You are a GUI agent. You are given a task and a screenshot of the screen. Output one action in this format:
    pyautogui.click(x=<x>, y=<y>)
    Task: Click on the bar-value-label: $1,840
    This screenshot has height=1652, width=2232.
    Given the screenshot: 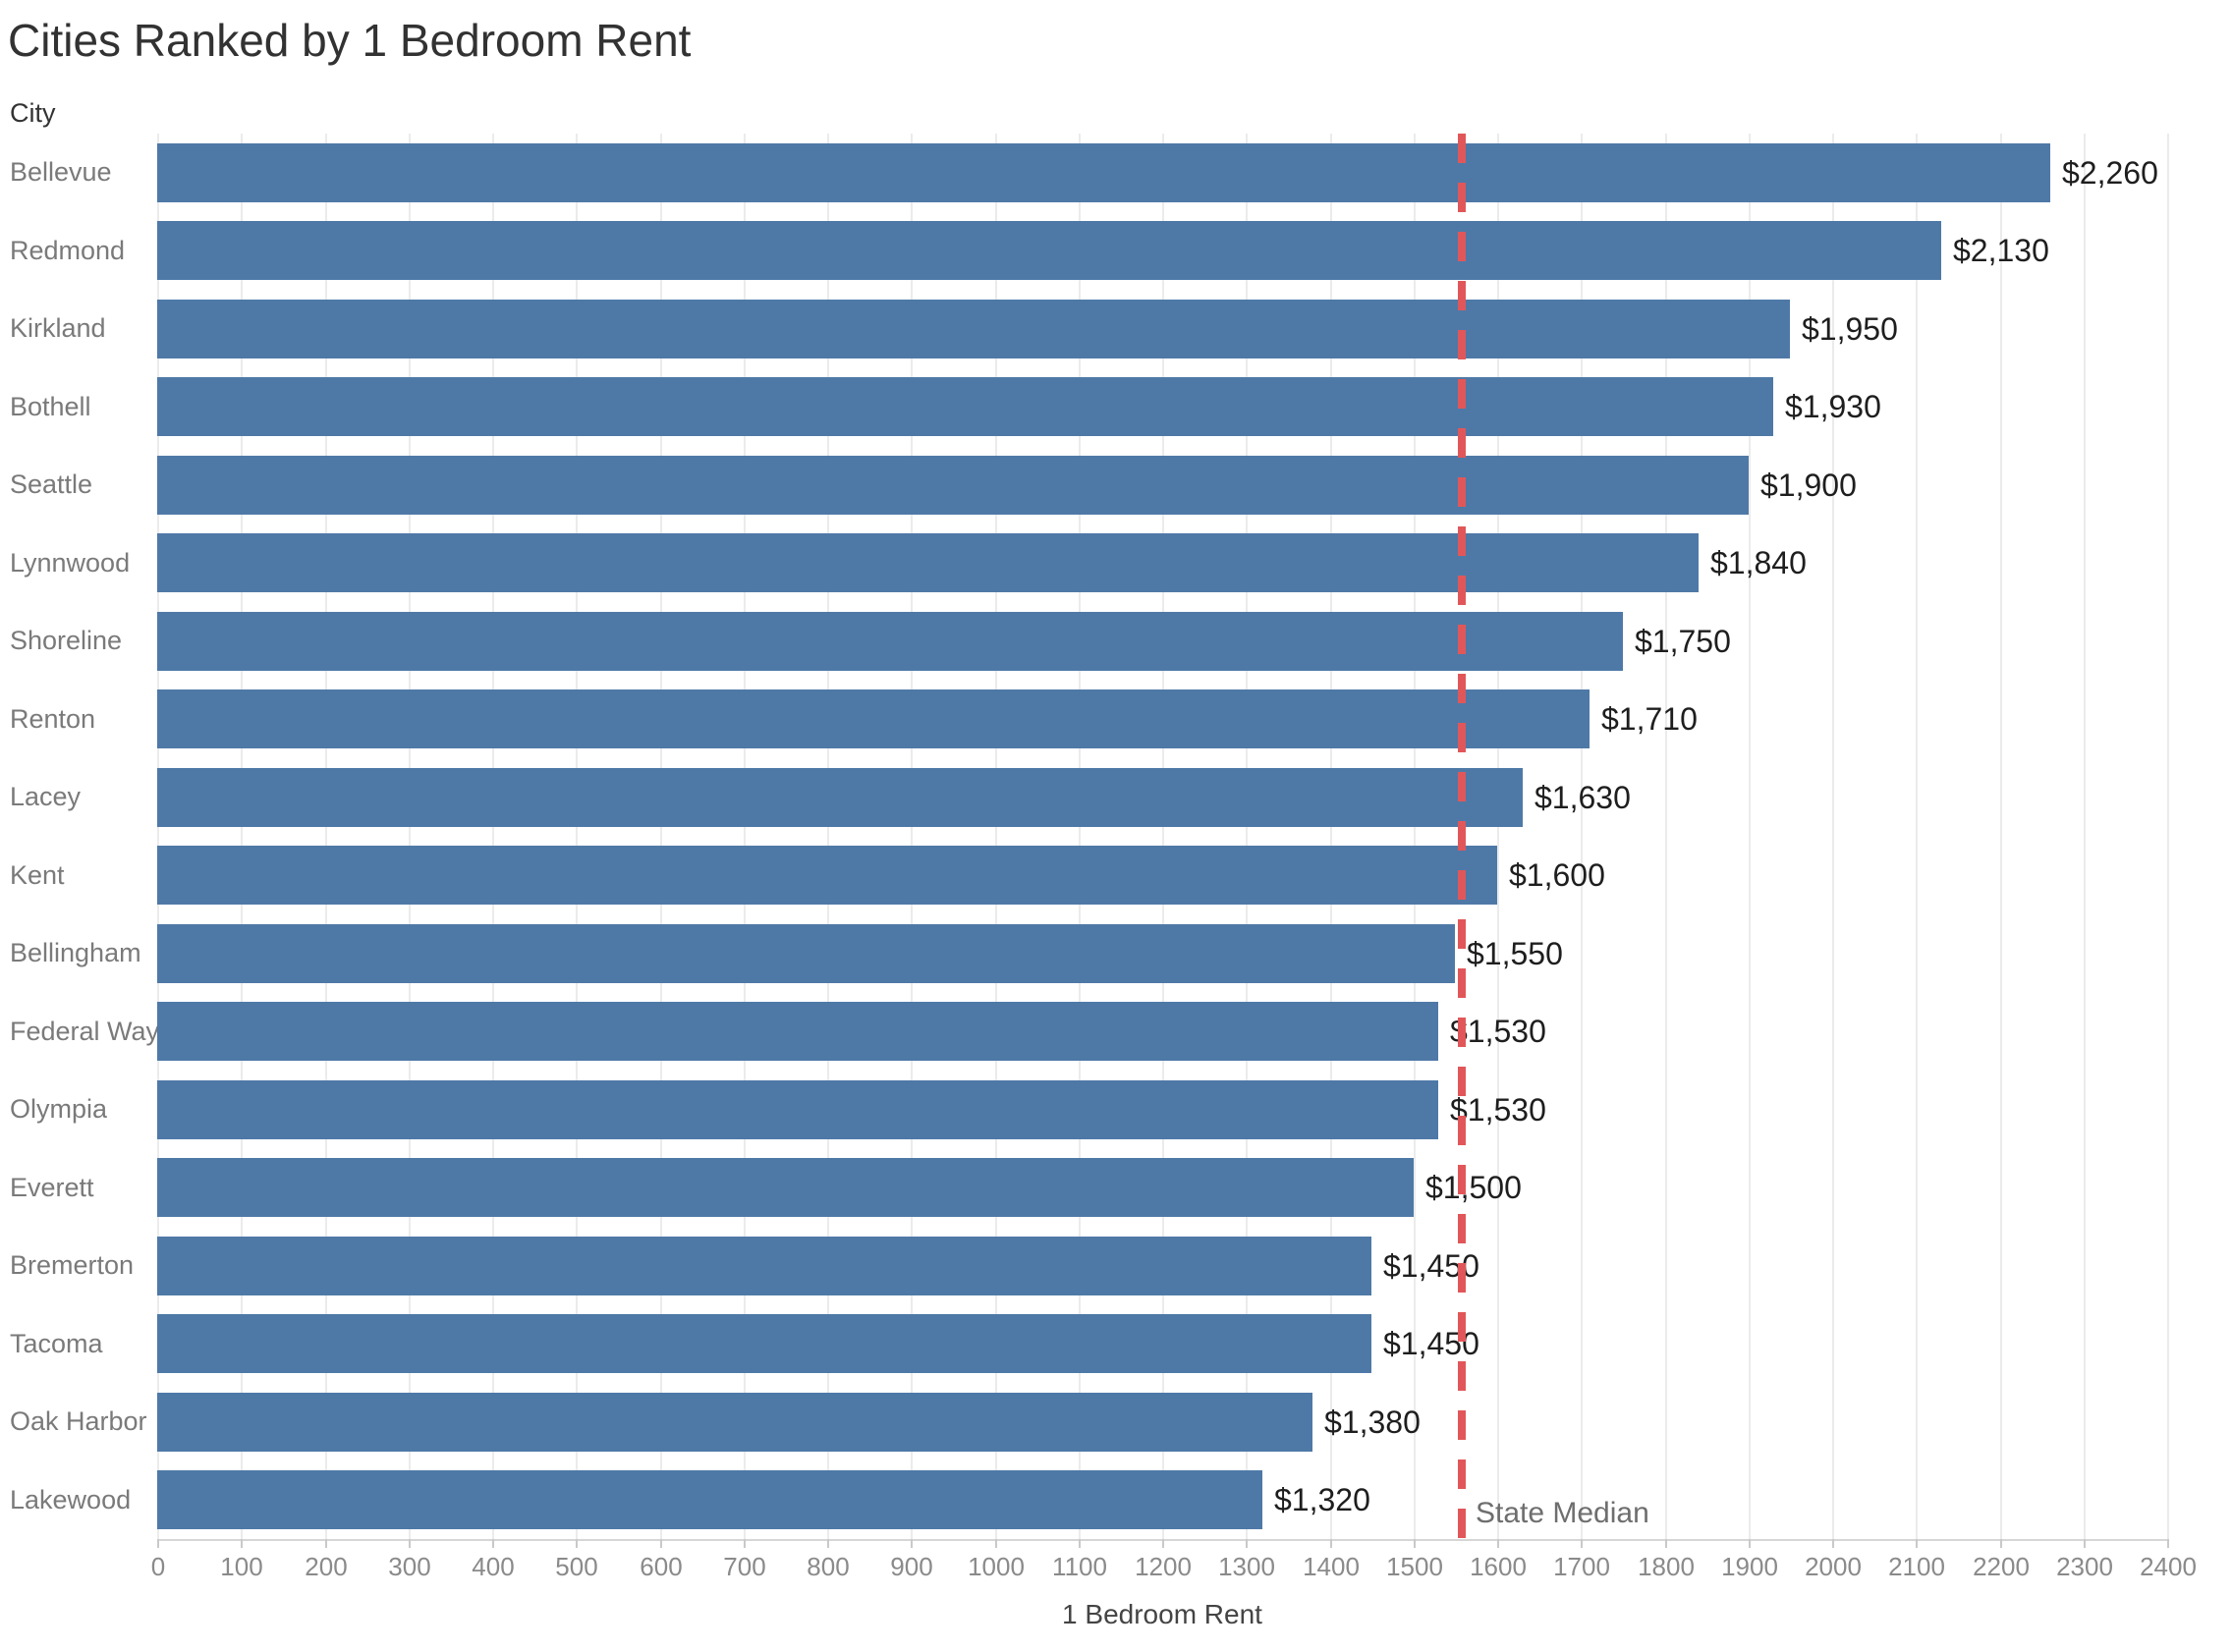 What is the action you would take?
    pyautogui.click(x=1758, y=563)
    